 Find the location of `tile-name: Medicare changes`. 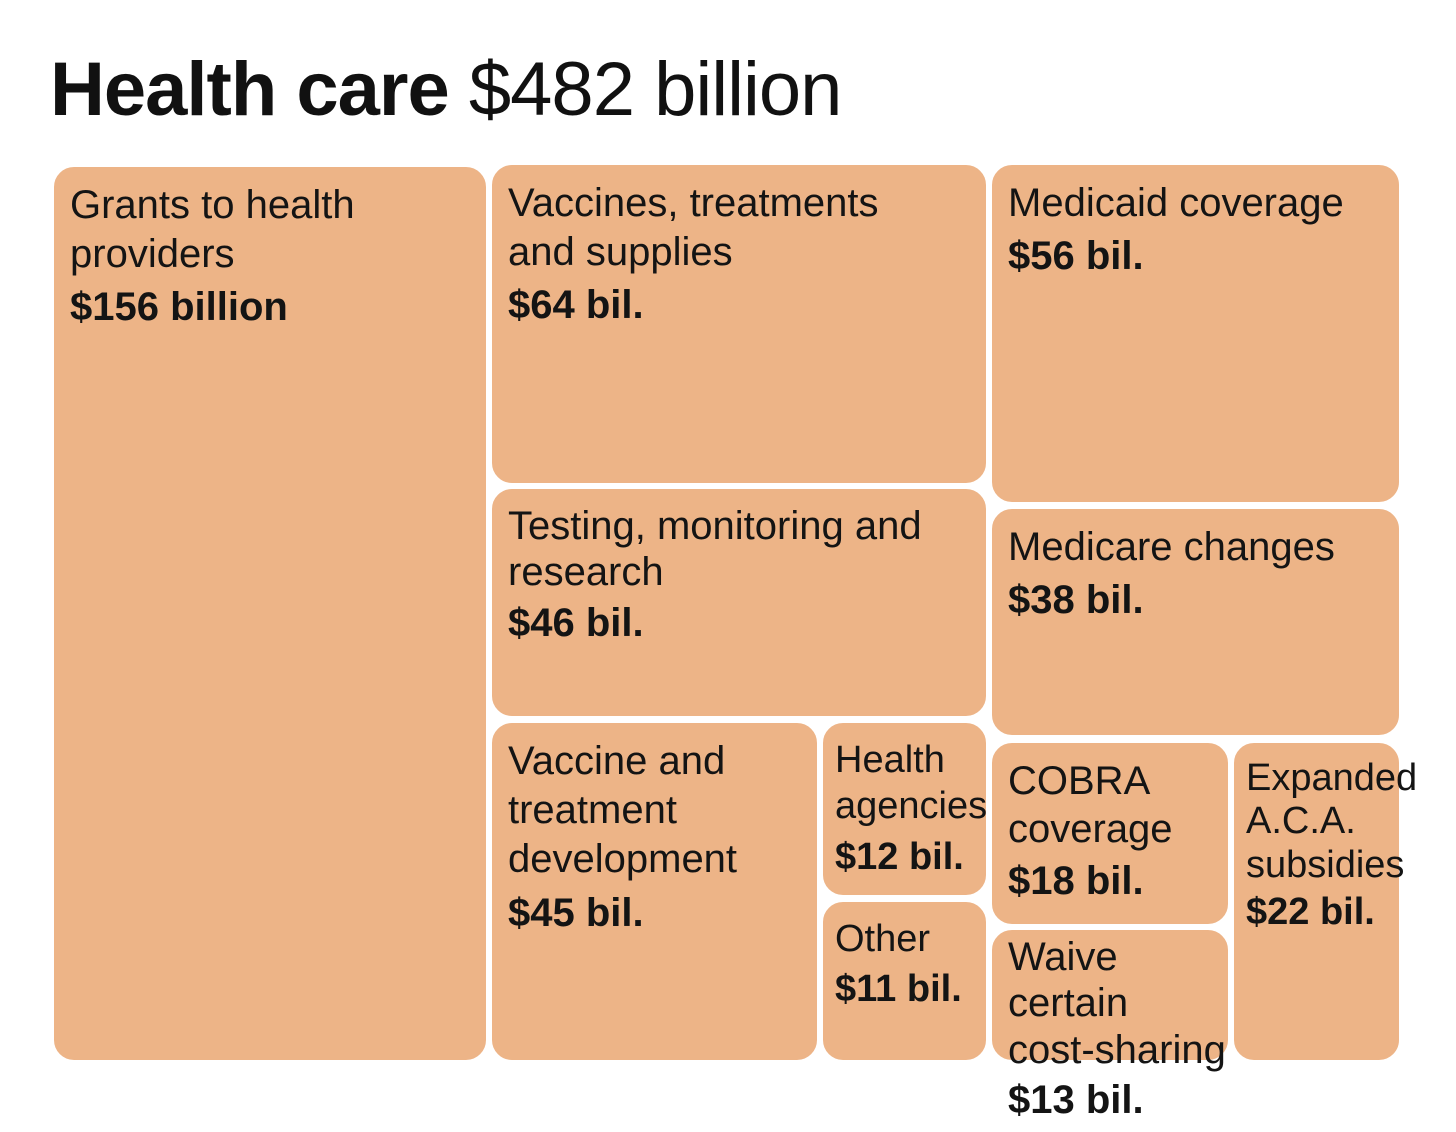

tile-name: Medicare changes is located at coordinates (1171, 547).